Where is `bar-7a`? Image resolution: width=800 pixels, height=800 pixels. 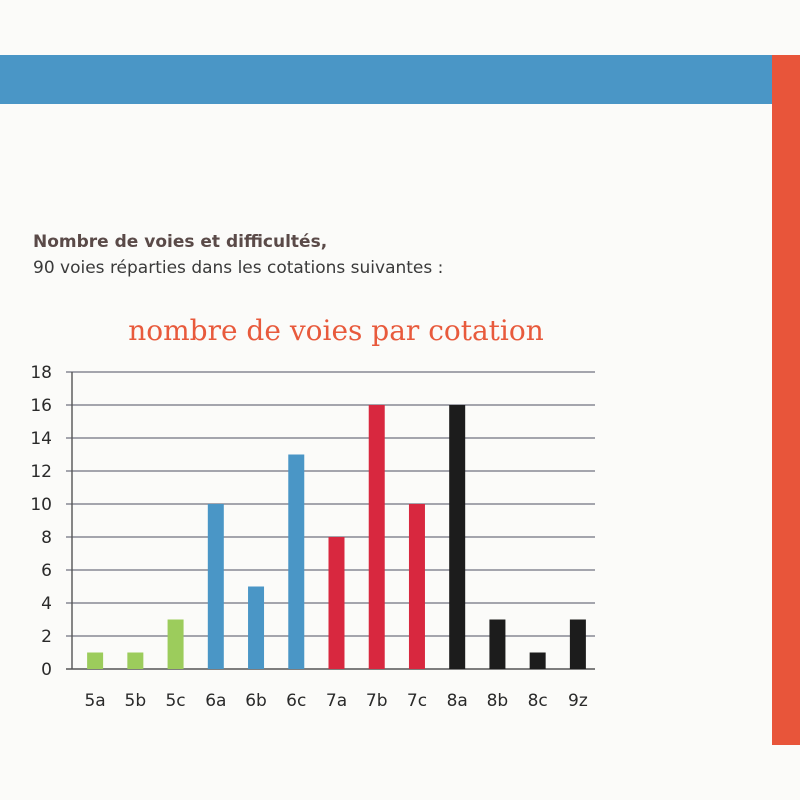 bar-7a is located at coordinates (336, 603).